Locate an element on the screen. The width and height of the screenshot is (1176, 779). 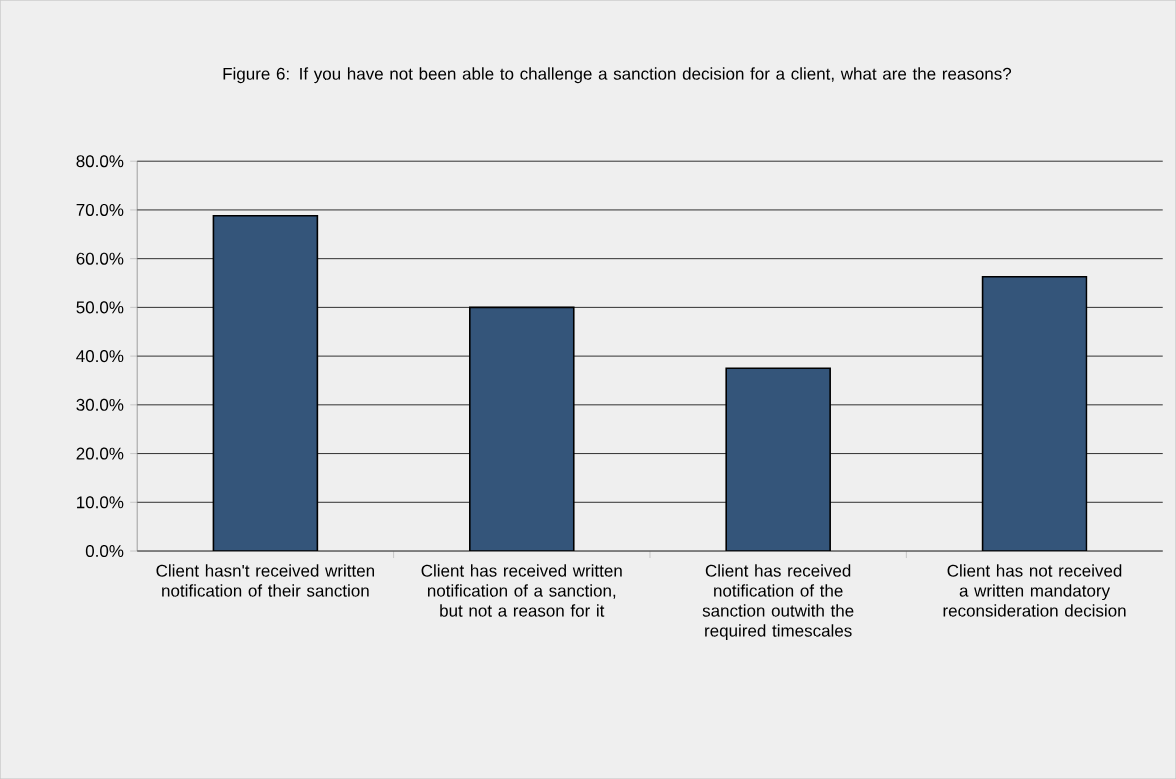
x-tick-label: Client has received notification of the sanction outwith the required timescales is located at coordinates (778, 602).